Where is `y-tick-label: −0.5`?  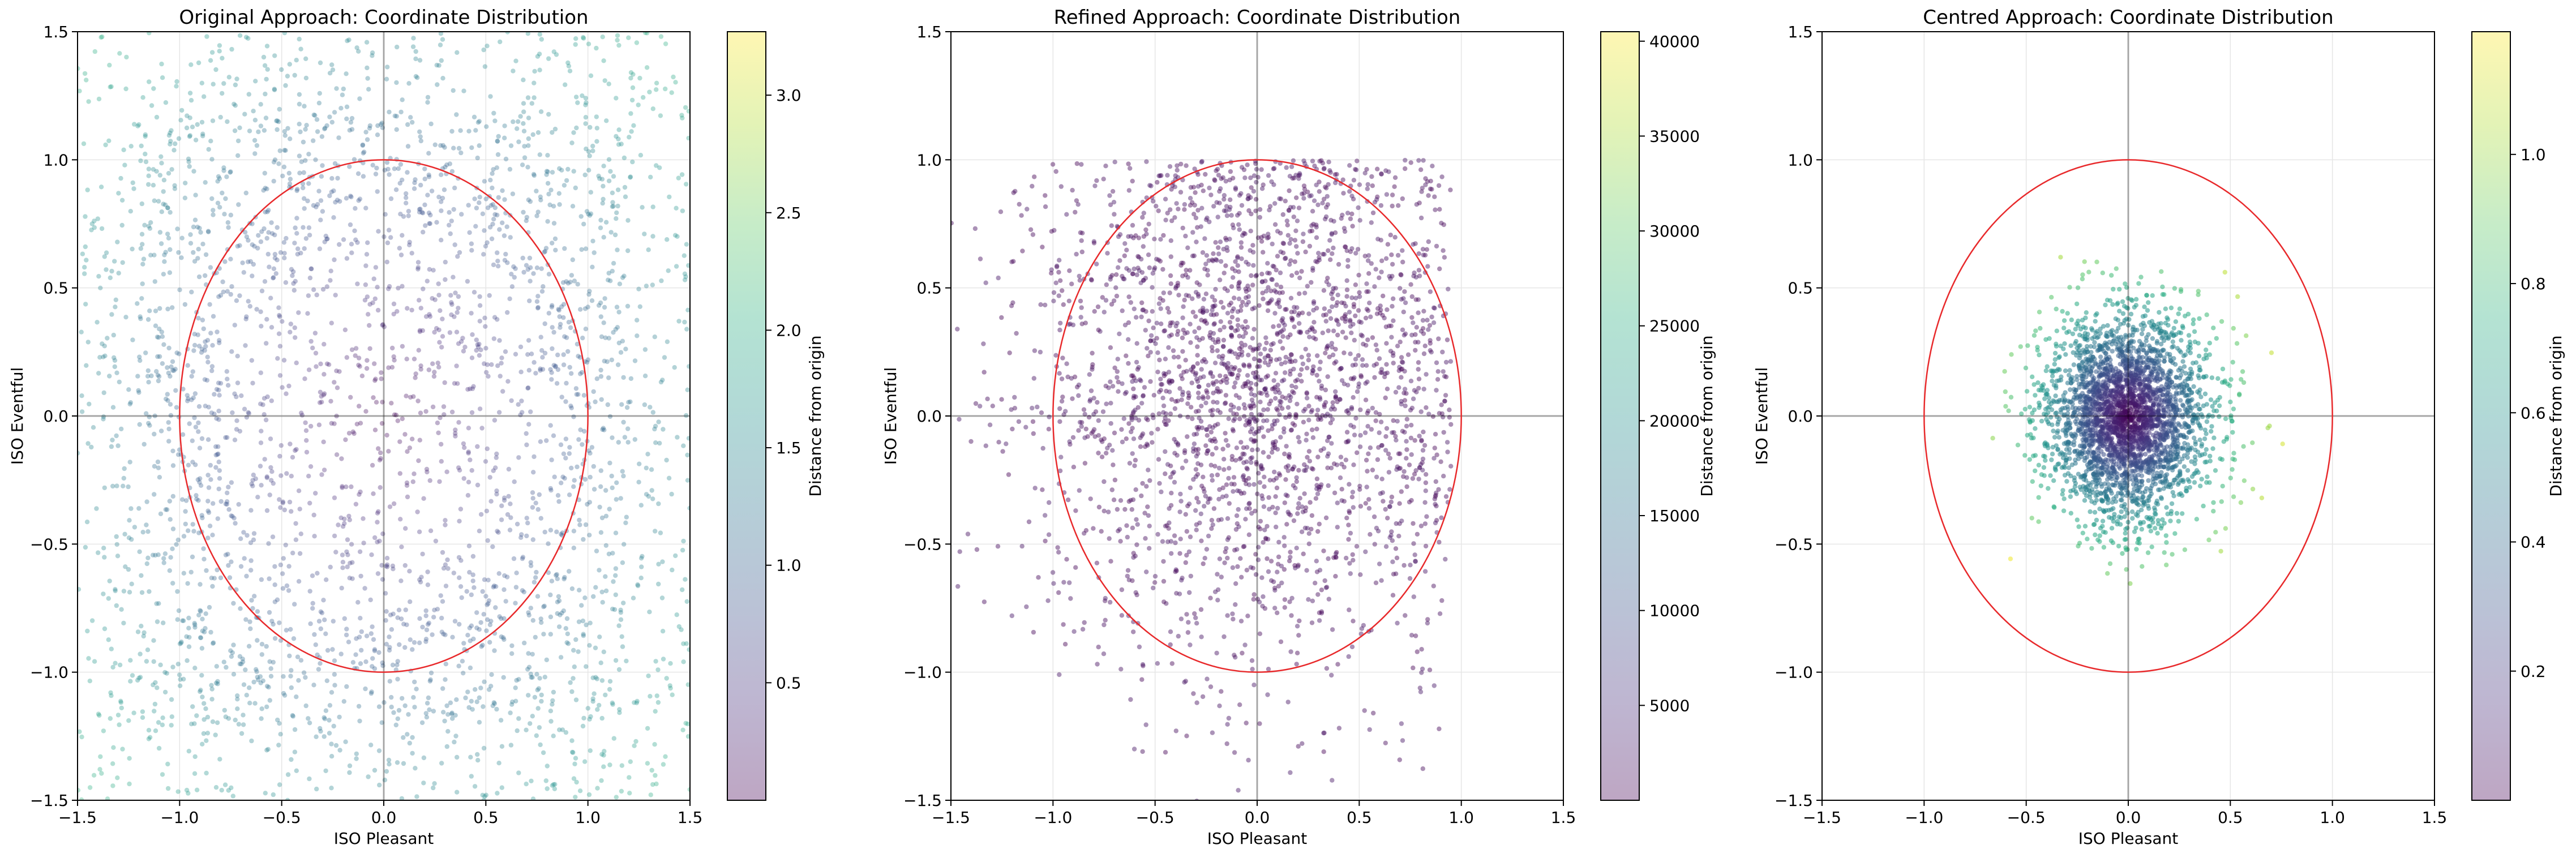 y-tick-label: −0.5 is located at coordinates (49, 544).